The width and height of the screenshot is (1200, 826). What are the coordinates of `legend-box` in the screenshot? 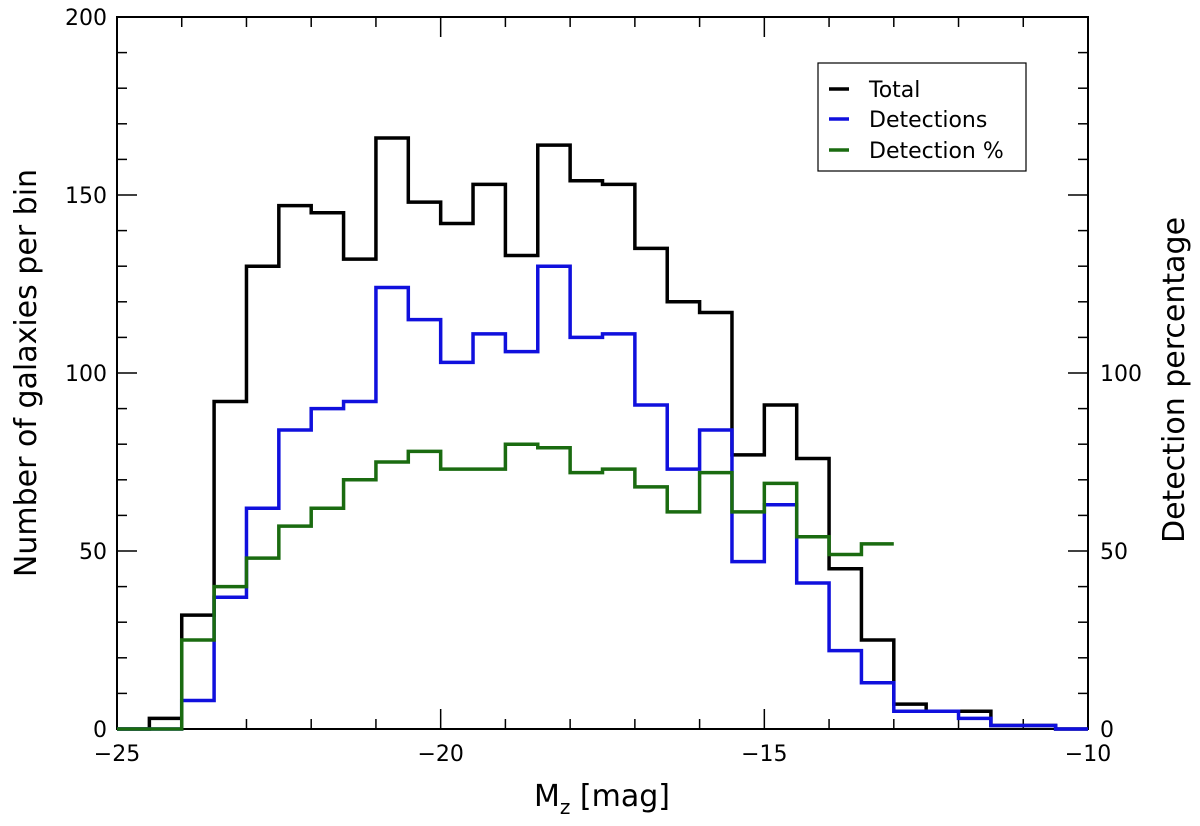 It's located at (922, 117).